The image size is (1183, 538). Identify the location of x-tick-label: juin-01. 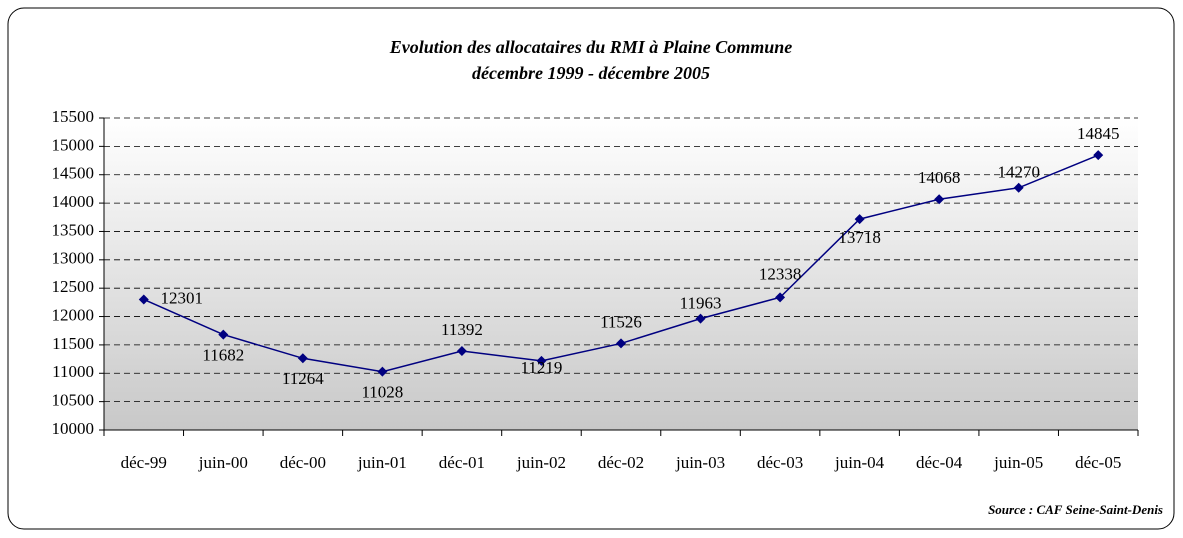
(382, 462).